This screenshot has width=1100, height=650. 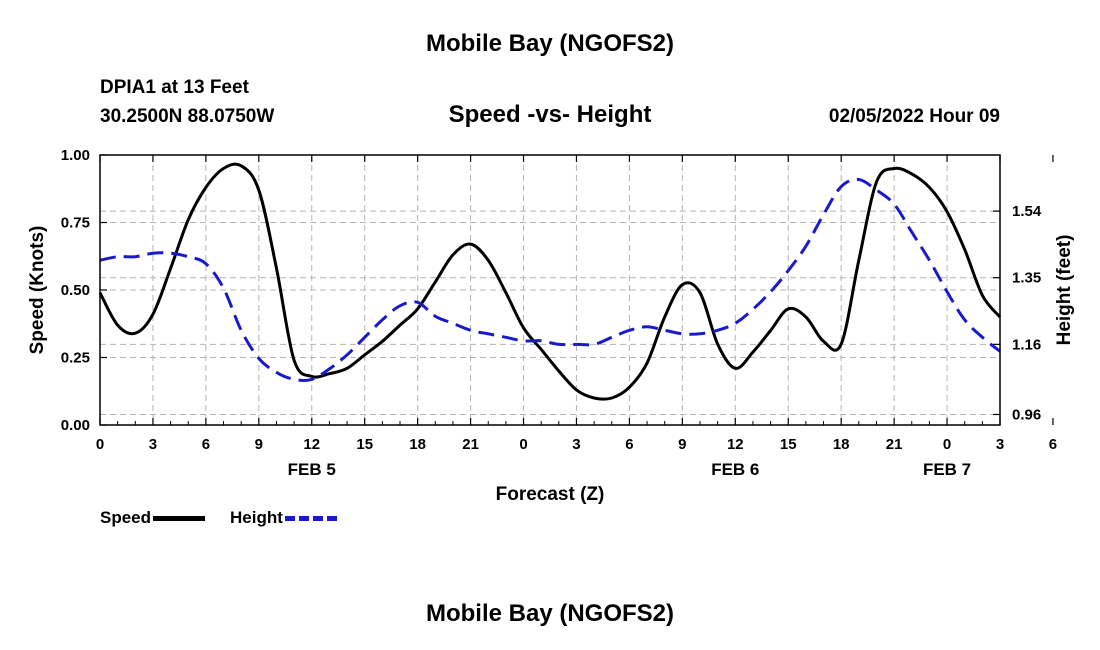 What do you see at coordinates (312, 469) in the screenshot?
I see `day-label: FEB 5` at bounding box center [312, 469].